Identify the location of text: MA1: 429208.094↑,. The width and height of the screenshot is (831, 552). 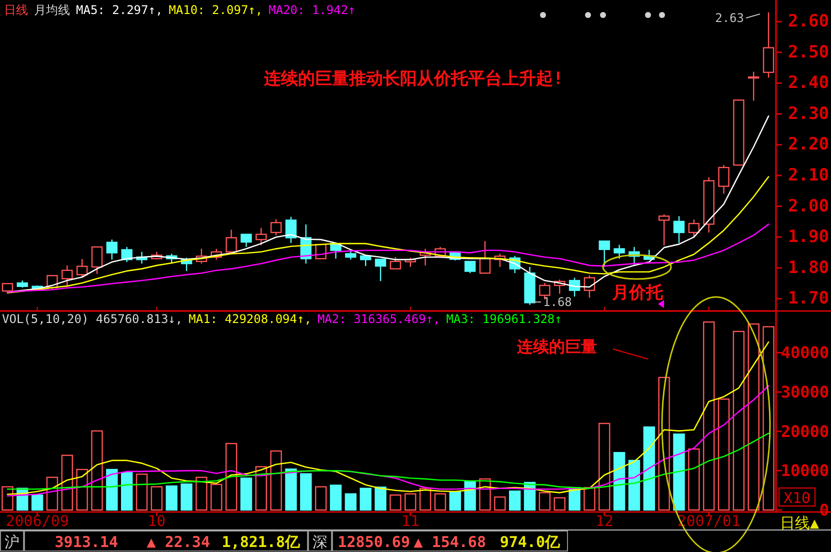
(250, 319).